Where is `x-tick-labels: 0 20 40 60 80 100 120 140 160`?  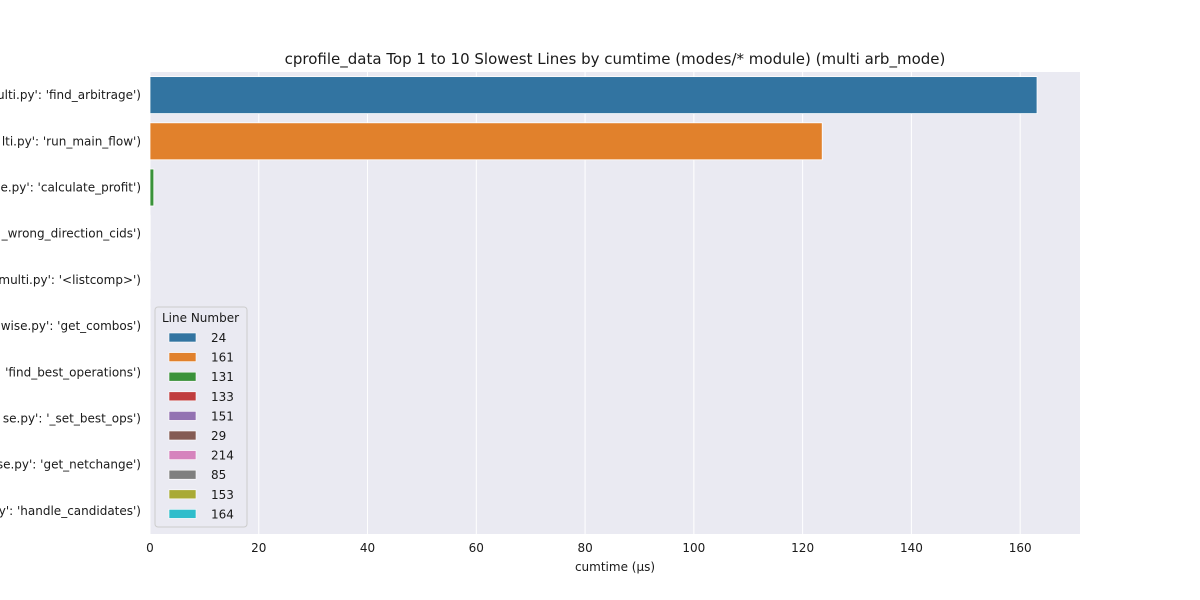
x-tick-labels: 0 20 40 60 80 100 120 140 160 is located at coordinates (588, 548).